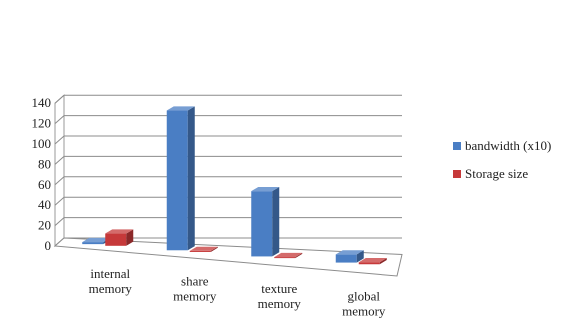 This screenshot has height=327, width=566. Describe the element at coordinates (42, 123) in the screenshot. I see `y-tick-label: 120` at that location.